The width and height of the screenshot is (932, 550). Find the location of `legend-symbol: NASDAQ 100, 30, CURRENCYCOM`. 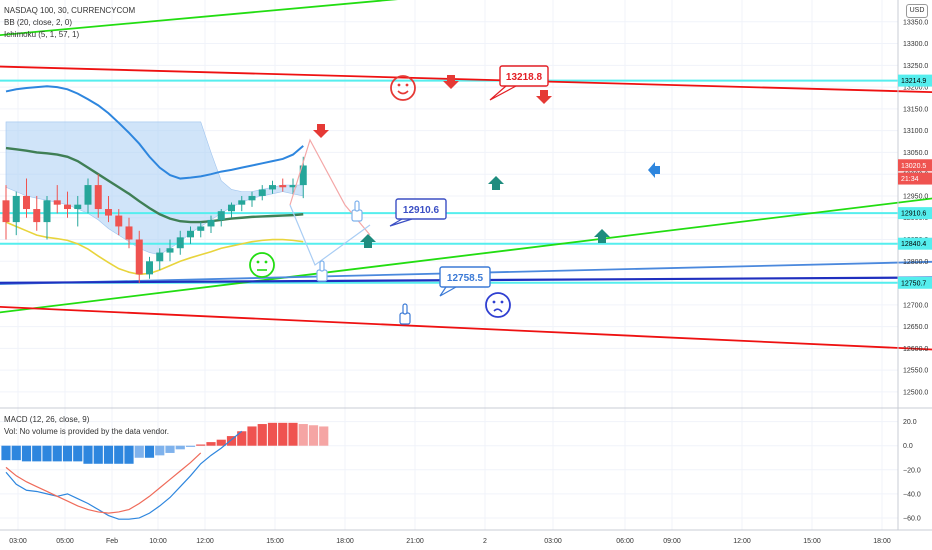

legend-symbol: NASDAQ 100, 30, CURRENCYCOM is located at coordinates (70, 10).